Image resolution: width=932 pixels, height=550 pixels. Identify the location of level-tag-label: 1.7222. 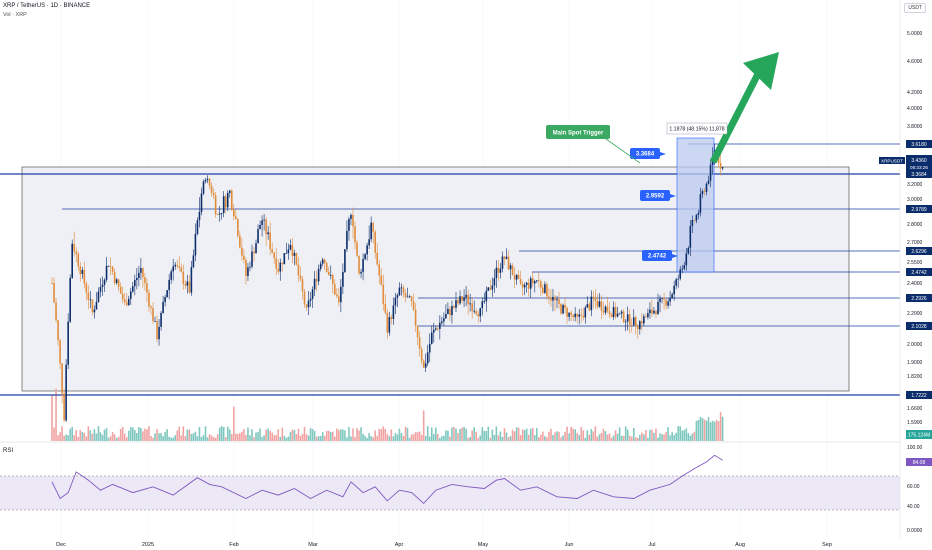
(919, 396).